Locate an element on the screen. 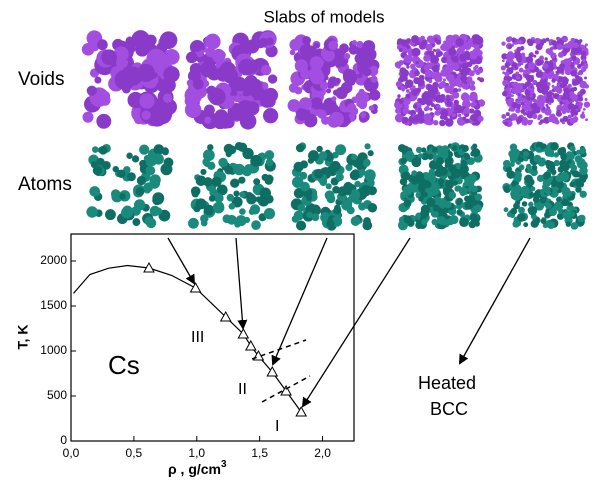 The width and height of the screenshot is (609, 490). data-point is located at coordinates (272, 371).